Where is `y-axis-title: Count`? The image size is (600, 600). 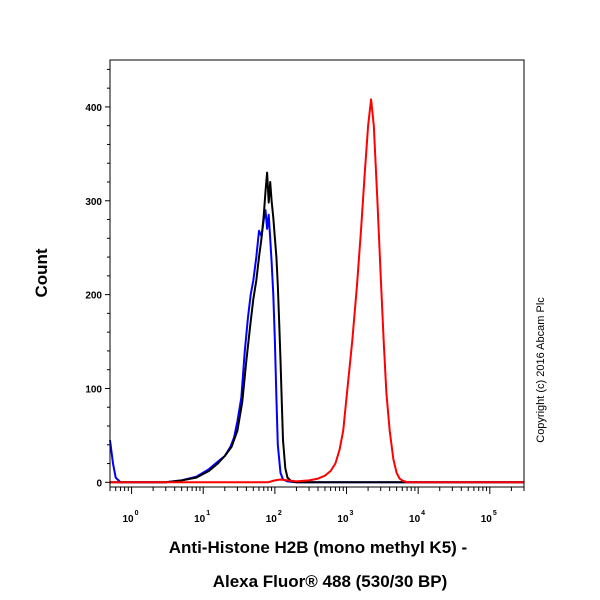 y-axis-title: Count is located at coordinates (41, 272).